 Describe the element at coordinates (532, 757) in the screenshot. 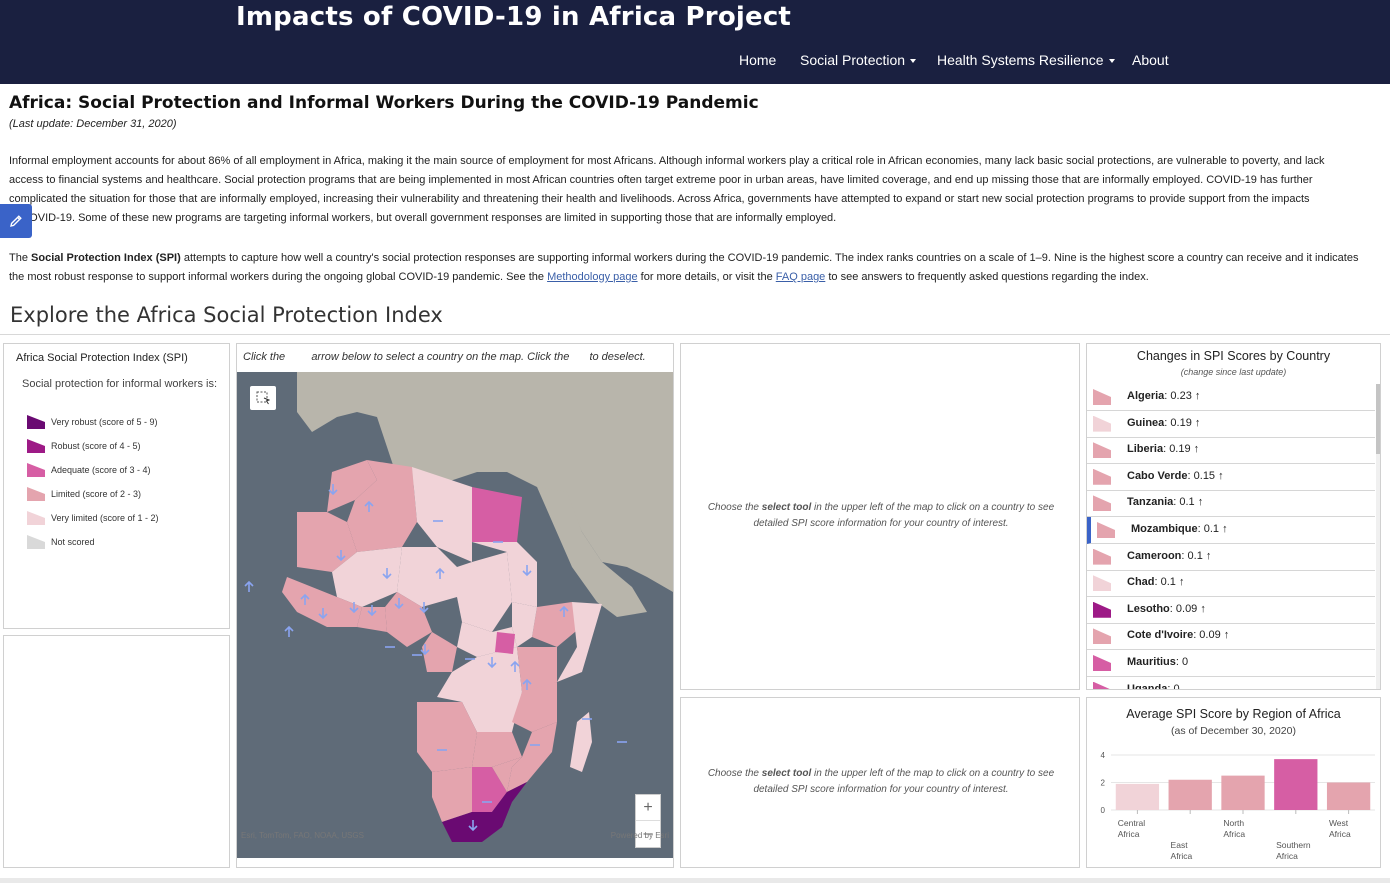

I see `country-mozambique` at that location.